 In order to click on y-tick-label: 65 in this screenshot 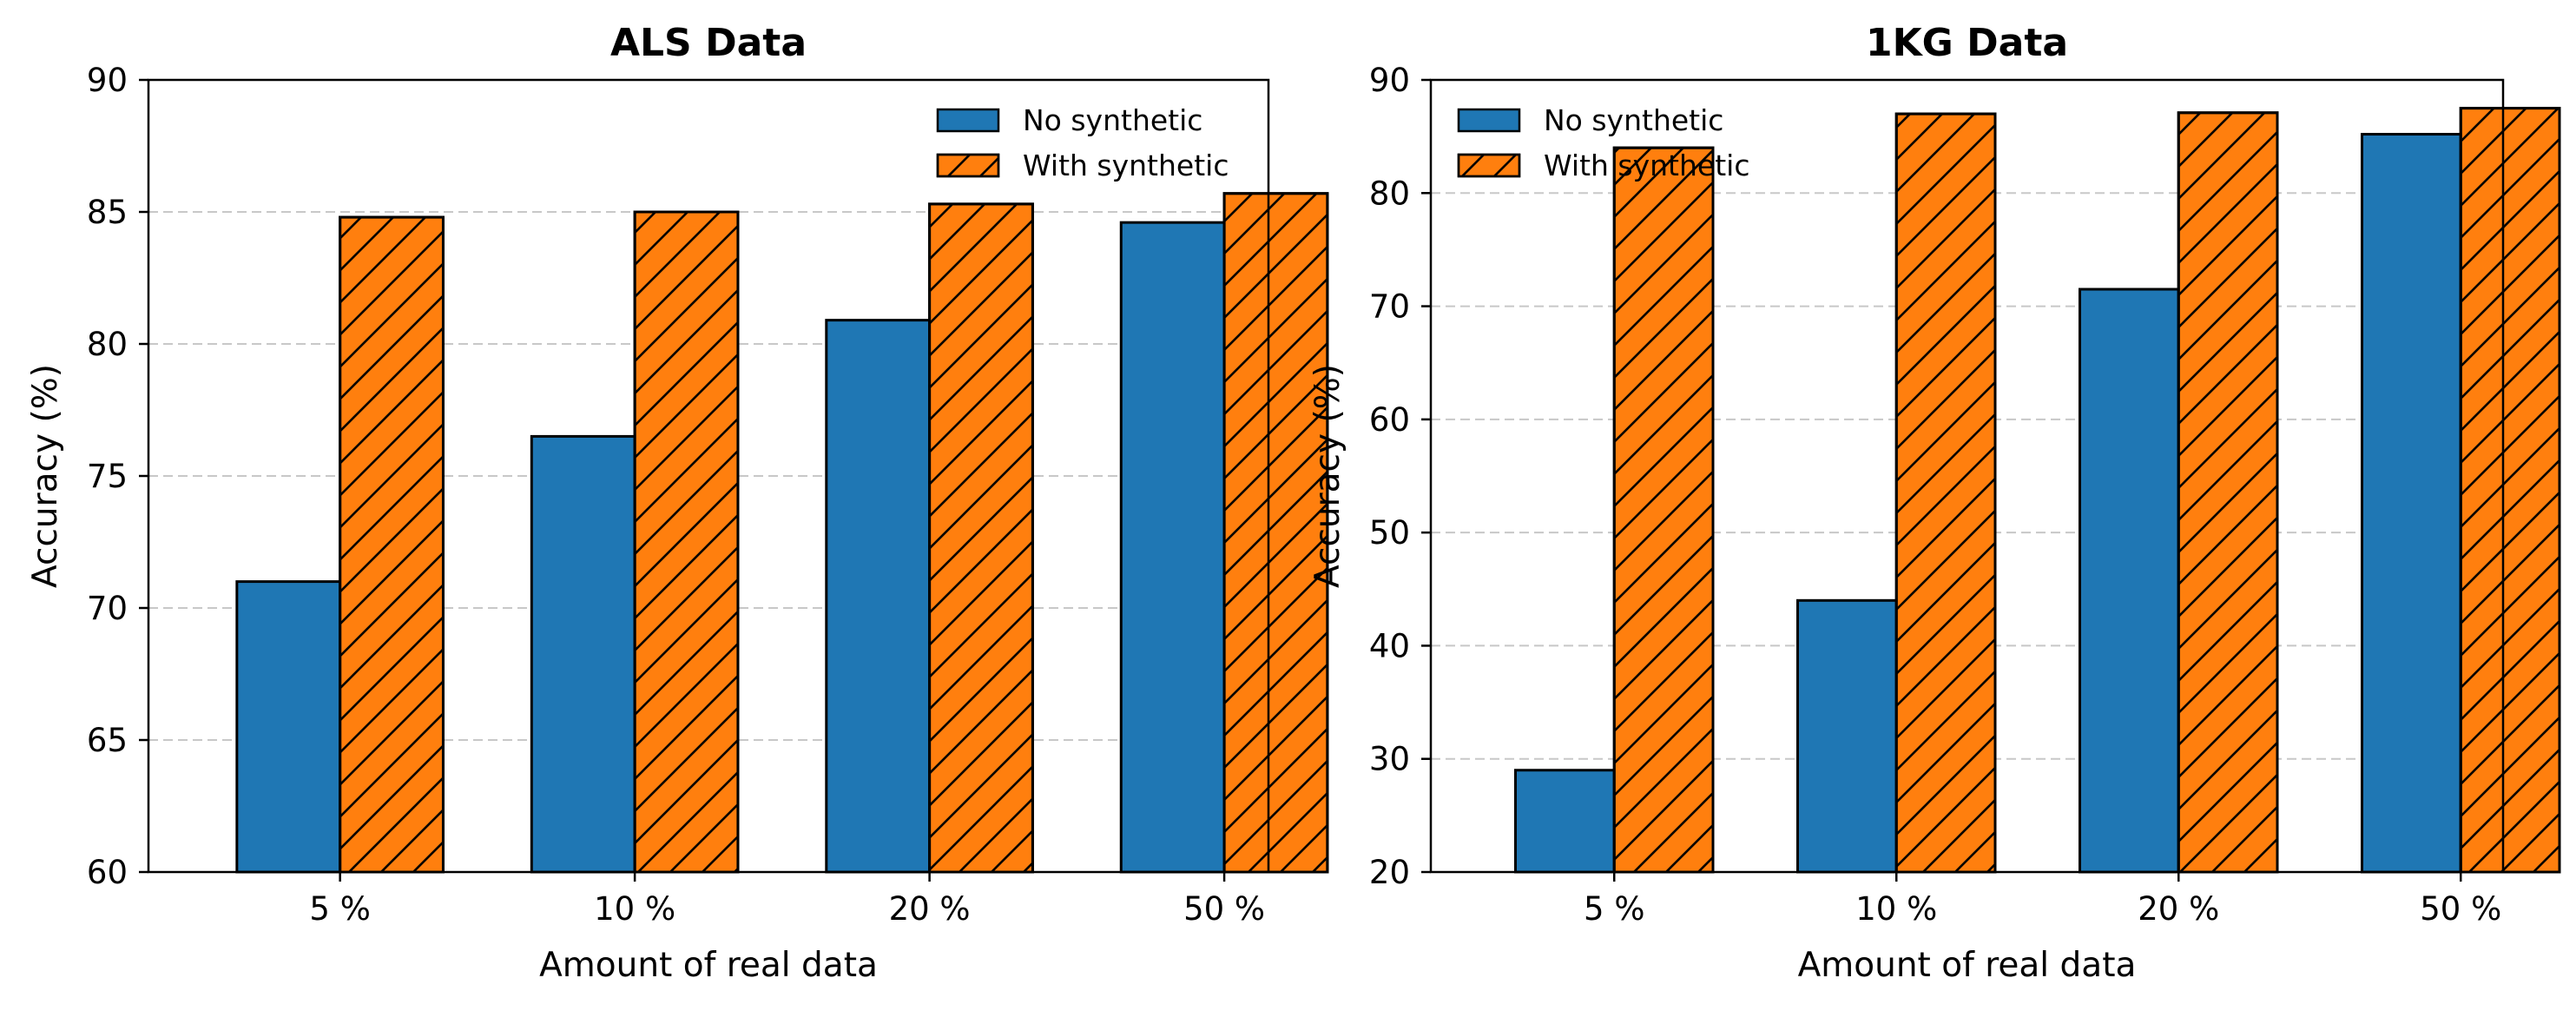, I will do `click(107, 740)`.